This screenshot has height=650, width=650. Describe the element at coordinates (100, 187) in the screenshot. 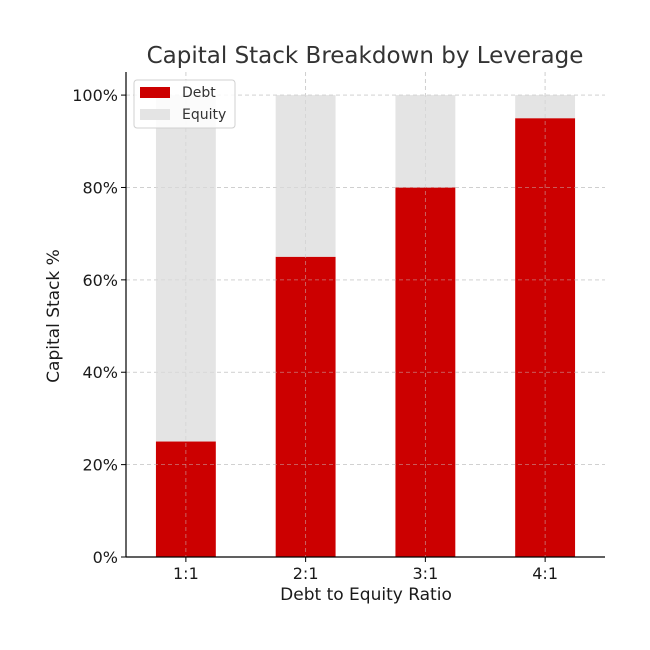

I see `y-tick-label: 80%` at that location.